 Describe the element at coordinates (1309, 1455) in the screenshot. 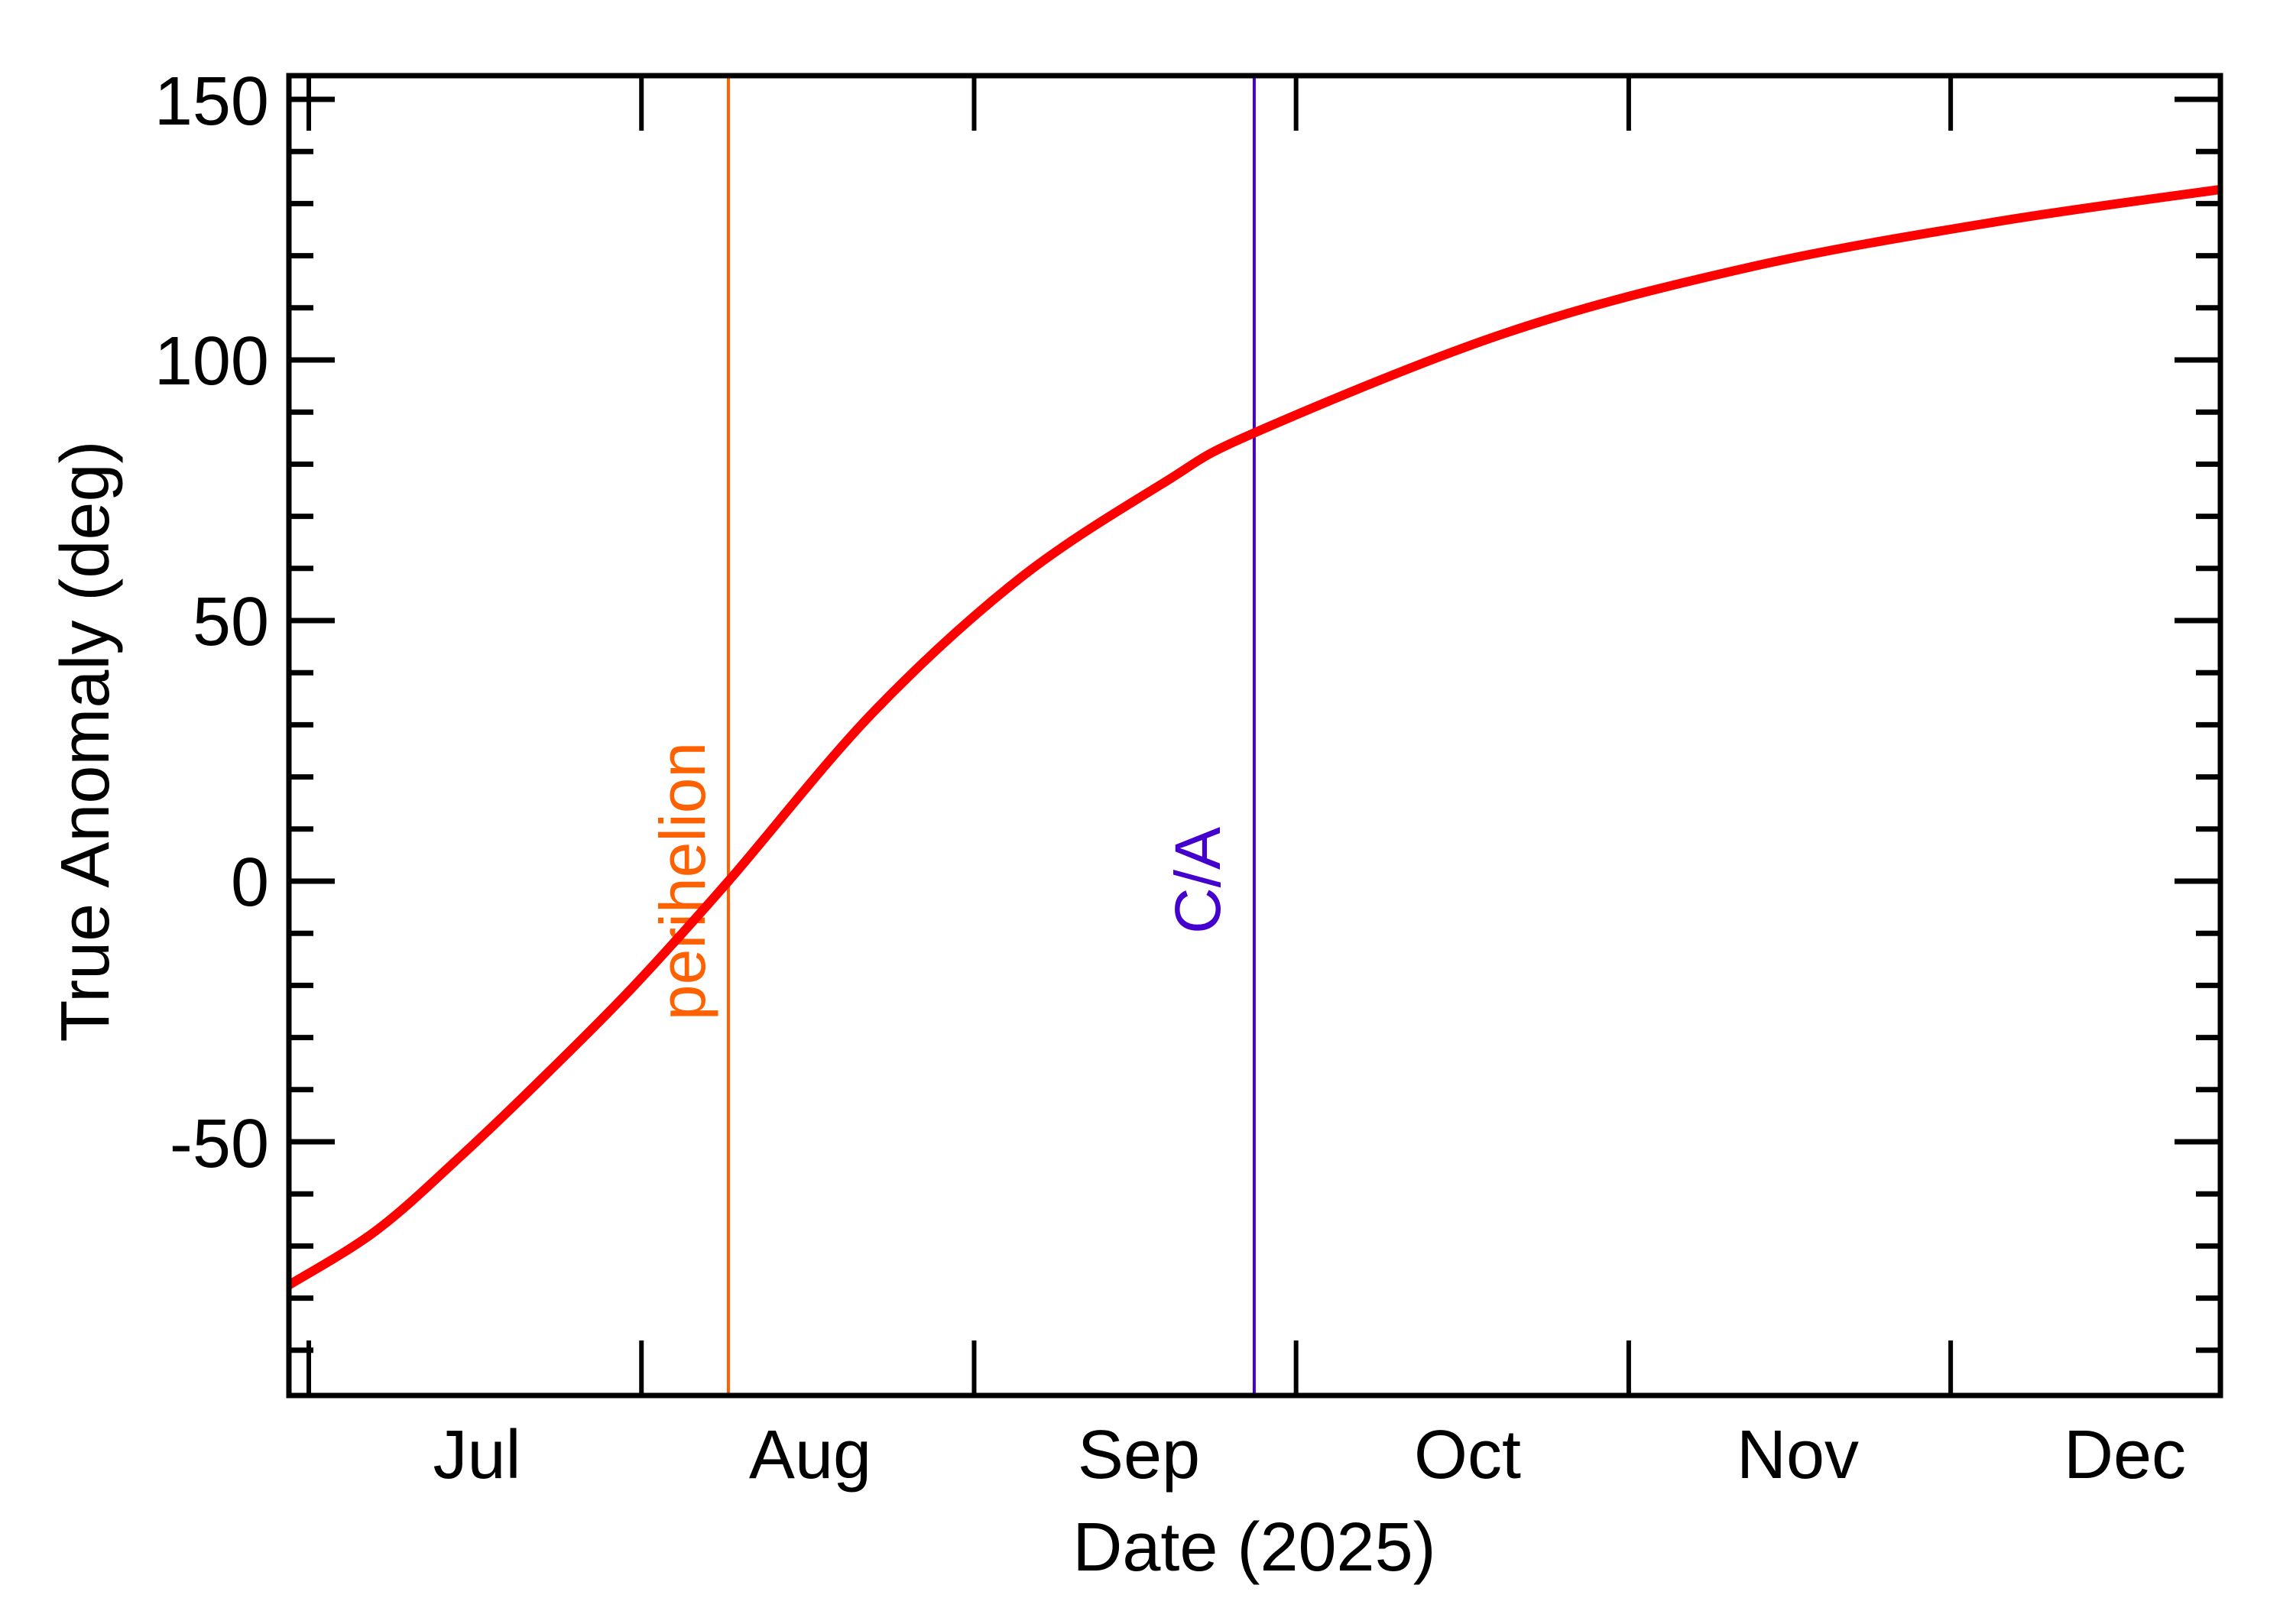

I see `x-tick-labels: Jul Aug Sep Oct Nov Dec` at that location.